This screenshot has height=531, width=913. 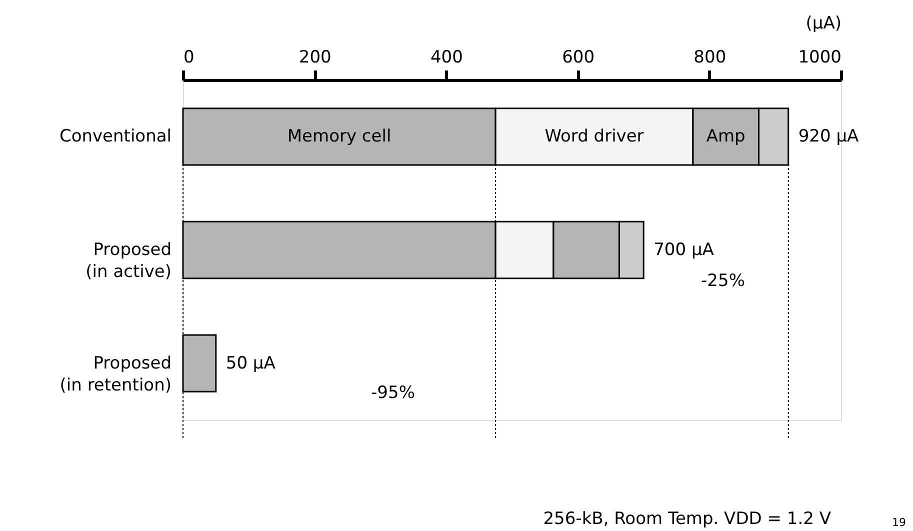 What do you see at coordinates (687, 519) in the screenshot?
I see `text: 256-kB, Room Temp. VDD = 1.2 V` at bounding box center [687, 519].